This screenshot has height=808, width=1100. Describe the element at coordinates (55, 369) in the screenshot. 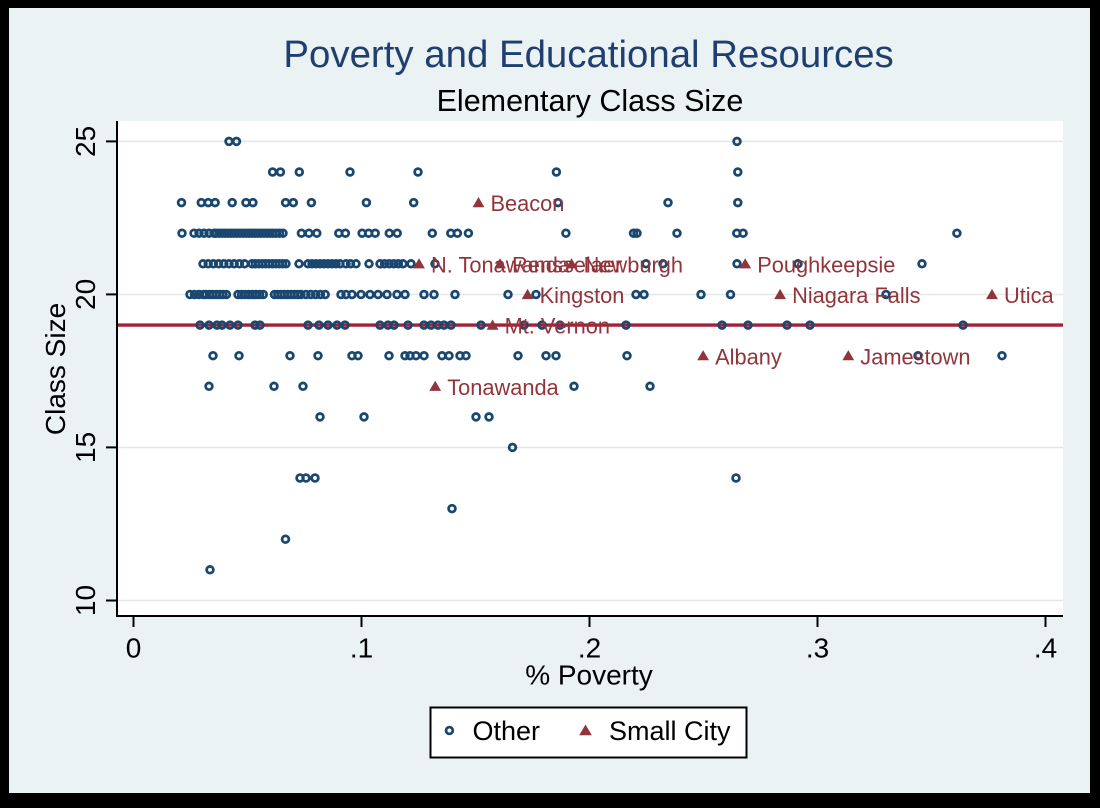

I see `svg-text: Class Size` at that location.